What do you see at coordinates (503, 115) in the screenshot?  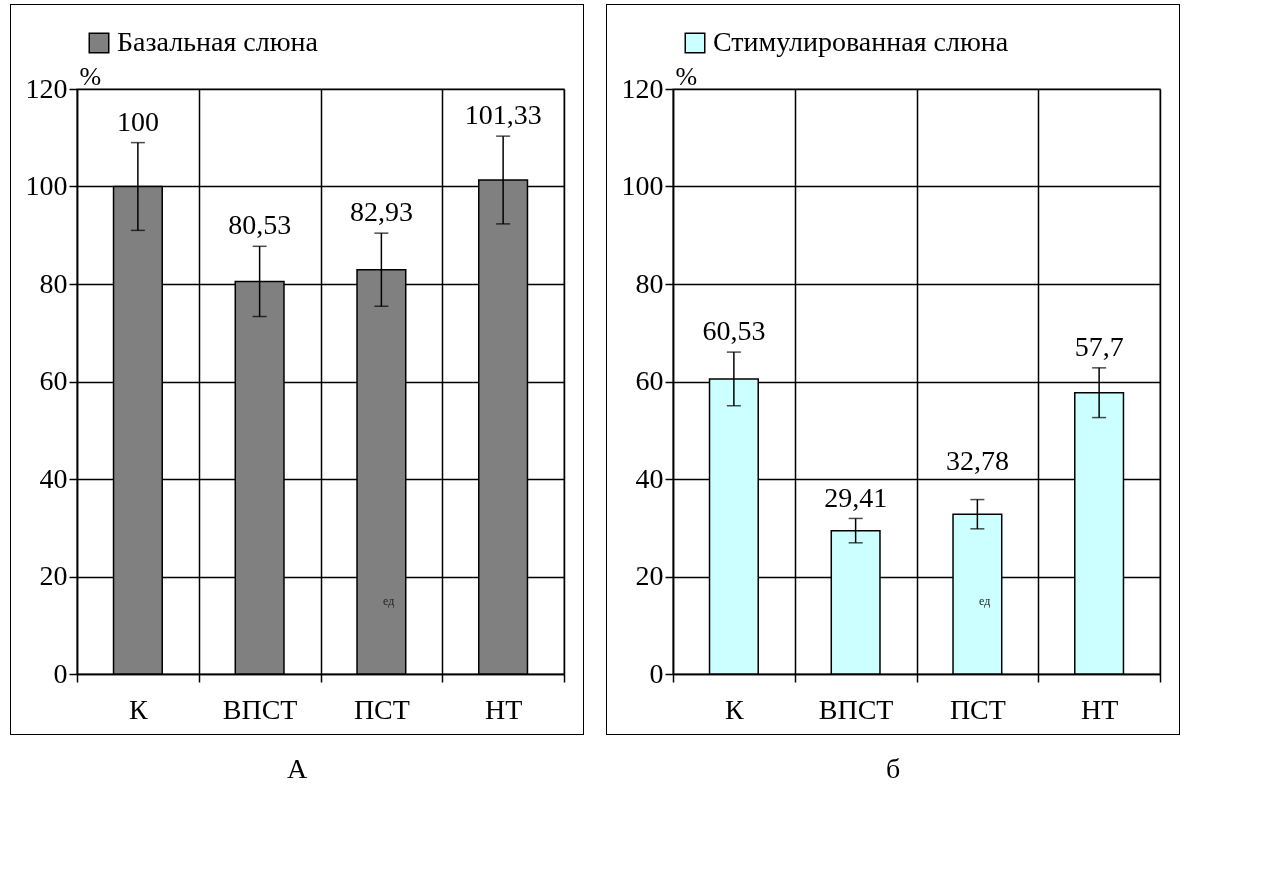 I see `data-label: 101,33` at bounding box center [503, 115].